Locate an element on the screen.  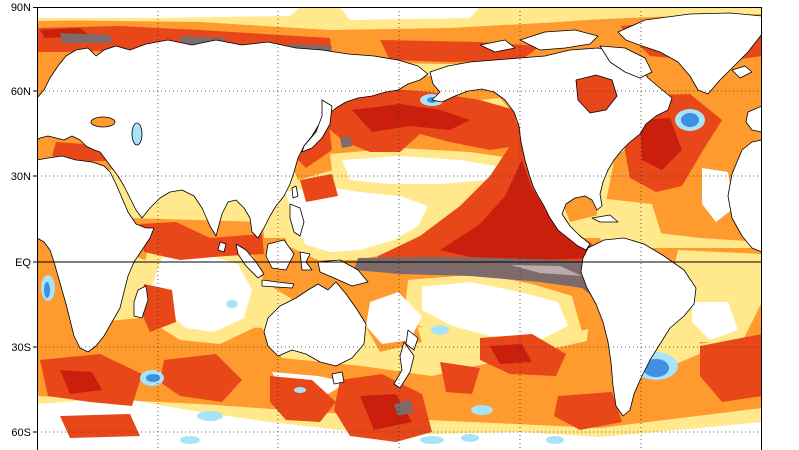
neutral-area-tropical-atlantic is located at coordinates (718, 195).